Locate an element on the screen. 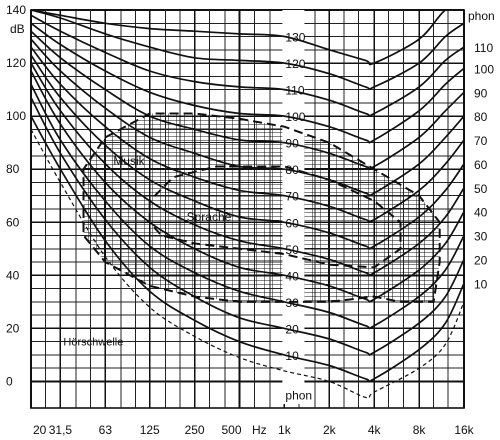 This screenshot has height=440, width=500. region-label-musik: Musik is located at coordinates (129, 161).